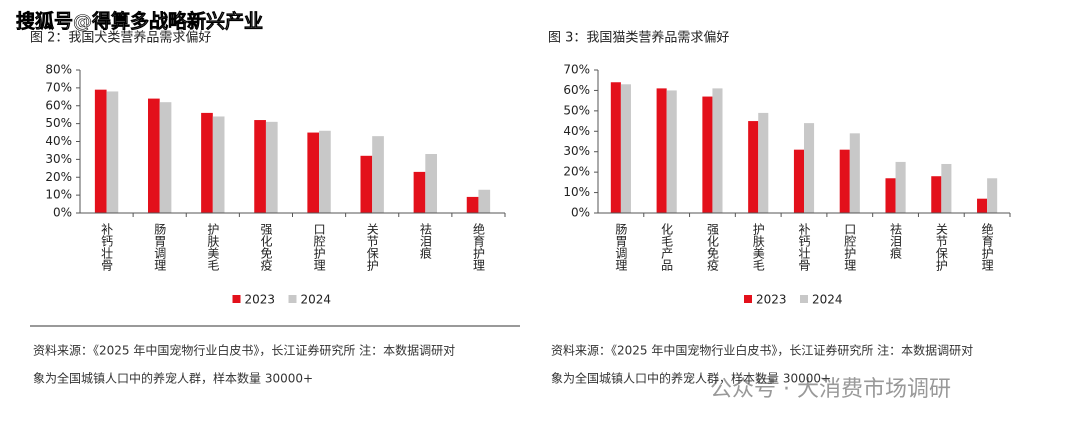  What do you see at coordinates (58, 70) in the screenshot?
I see `y-tick-label: 80%` at bounding box center [58, 70].